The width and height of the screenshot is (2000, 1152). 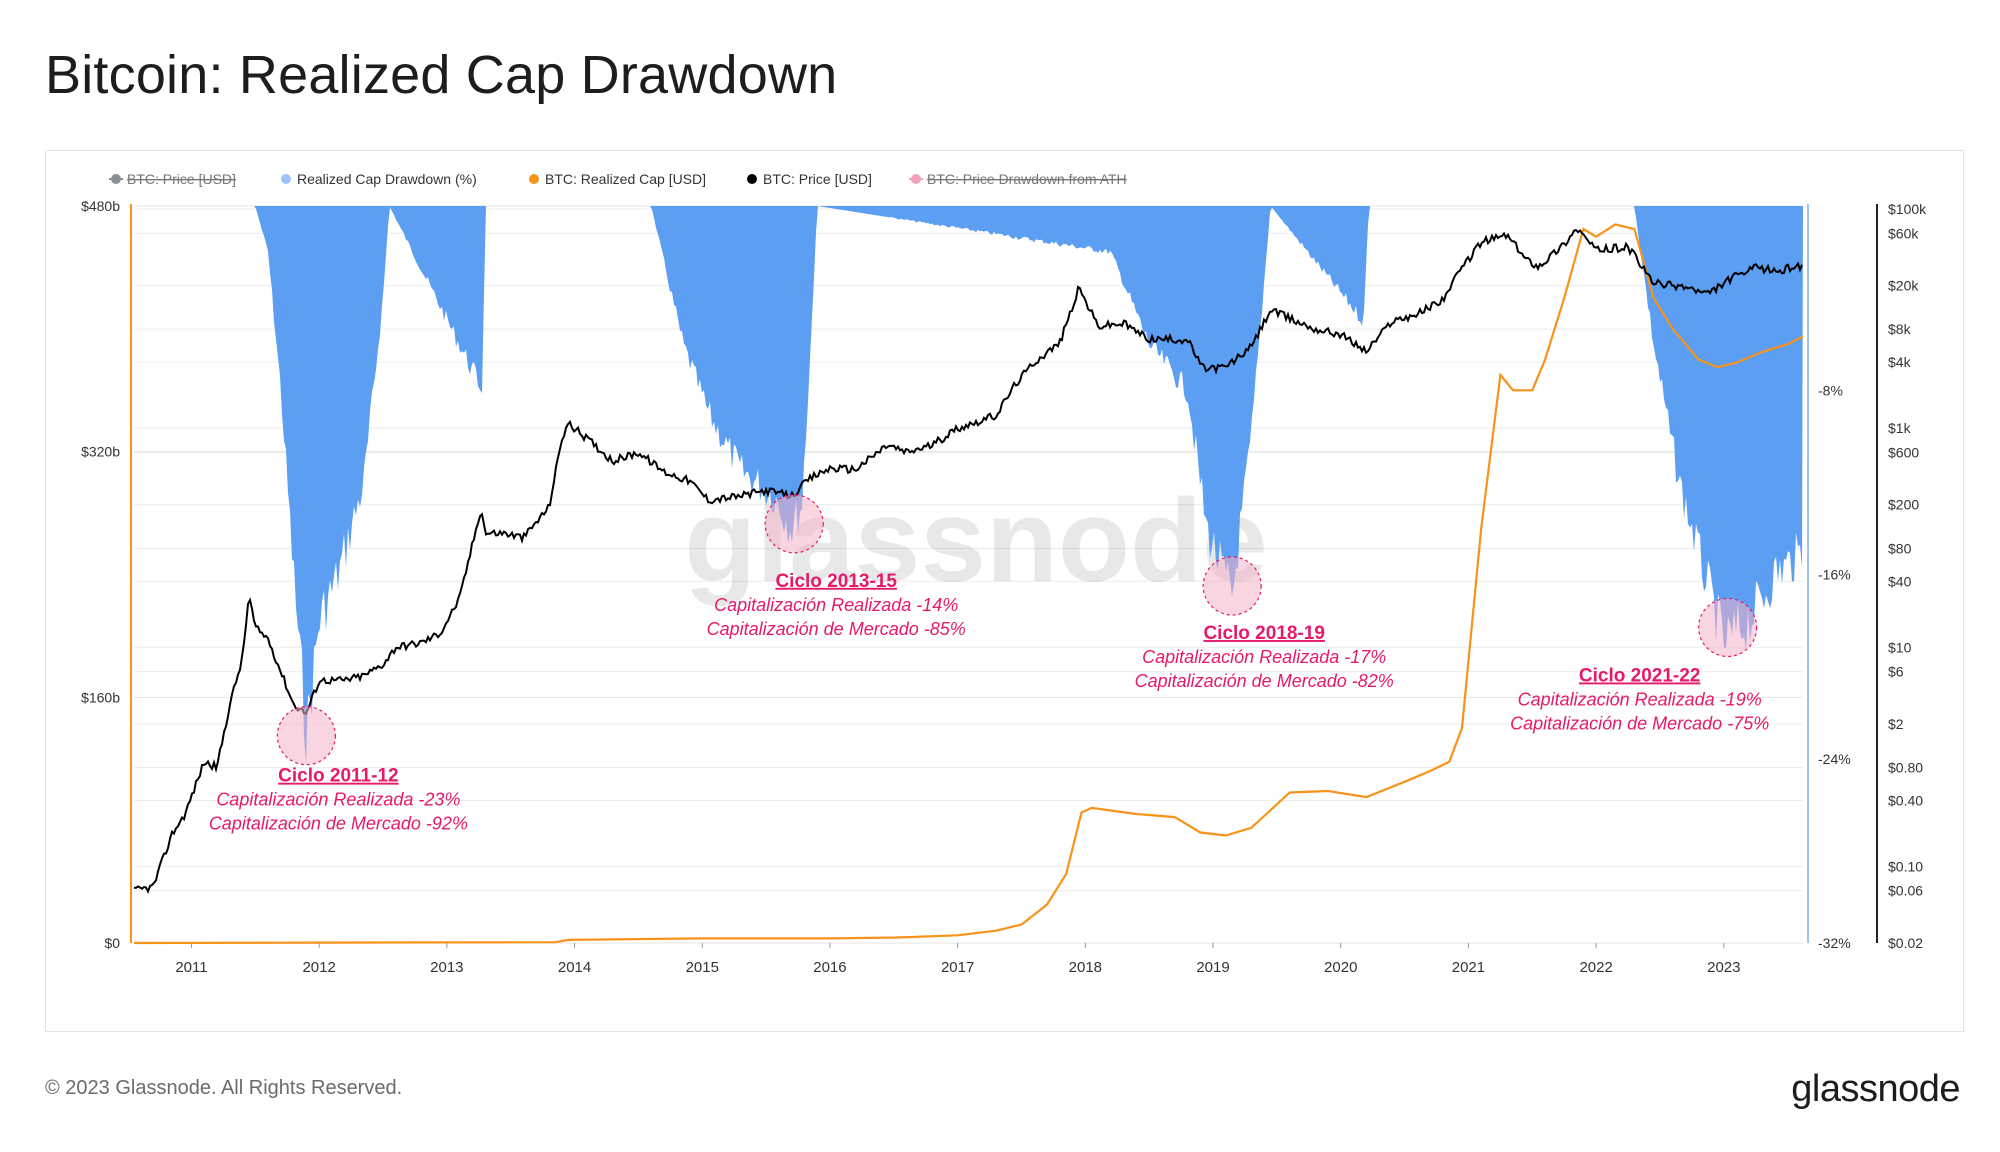 I want to click on x-axis-tick-label: 2012, so click(x=318, y=967).